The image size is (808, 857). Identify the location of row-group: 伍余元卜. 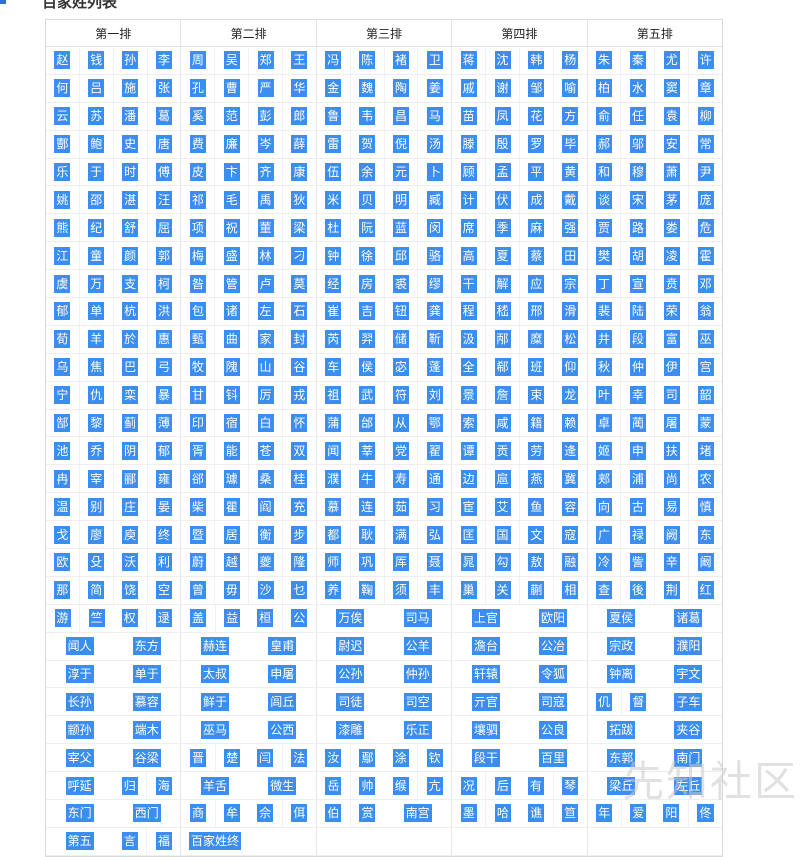
(385, 172).